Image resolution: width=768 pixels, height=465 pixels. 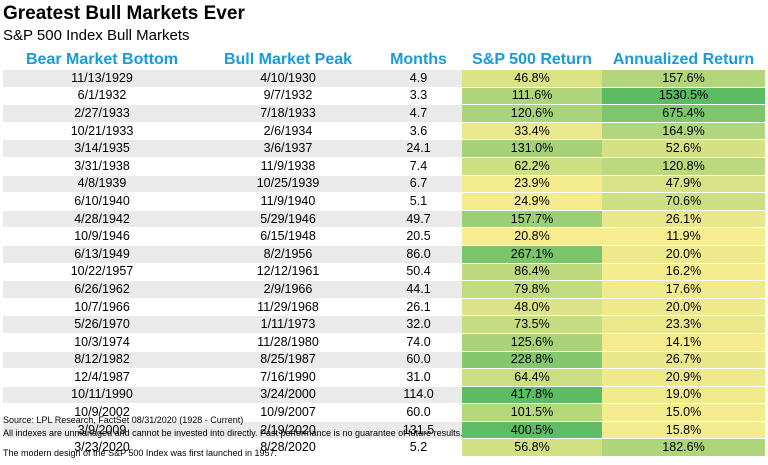 I want to click on table-row: 10/9/2002 10/9/2007 60.0 101.5% 15.0%, so click(x=384, y=412).